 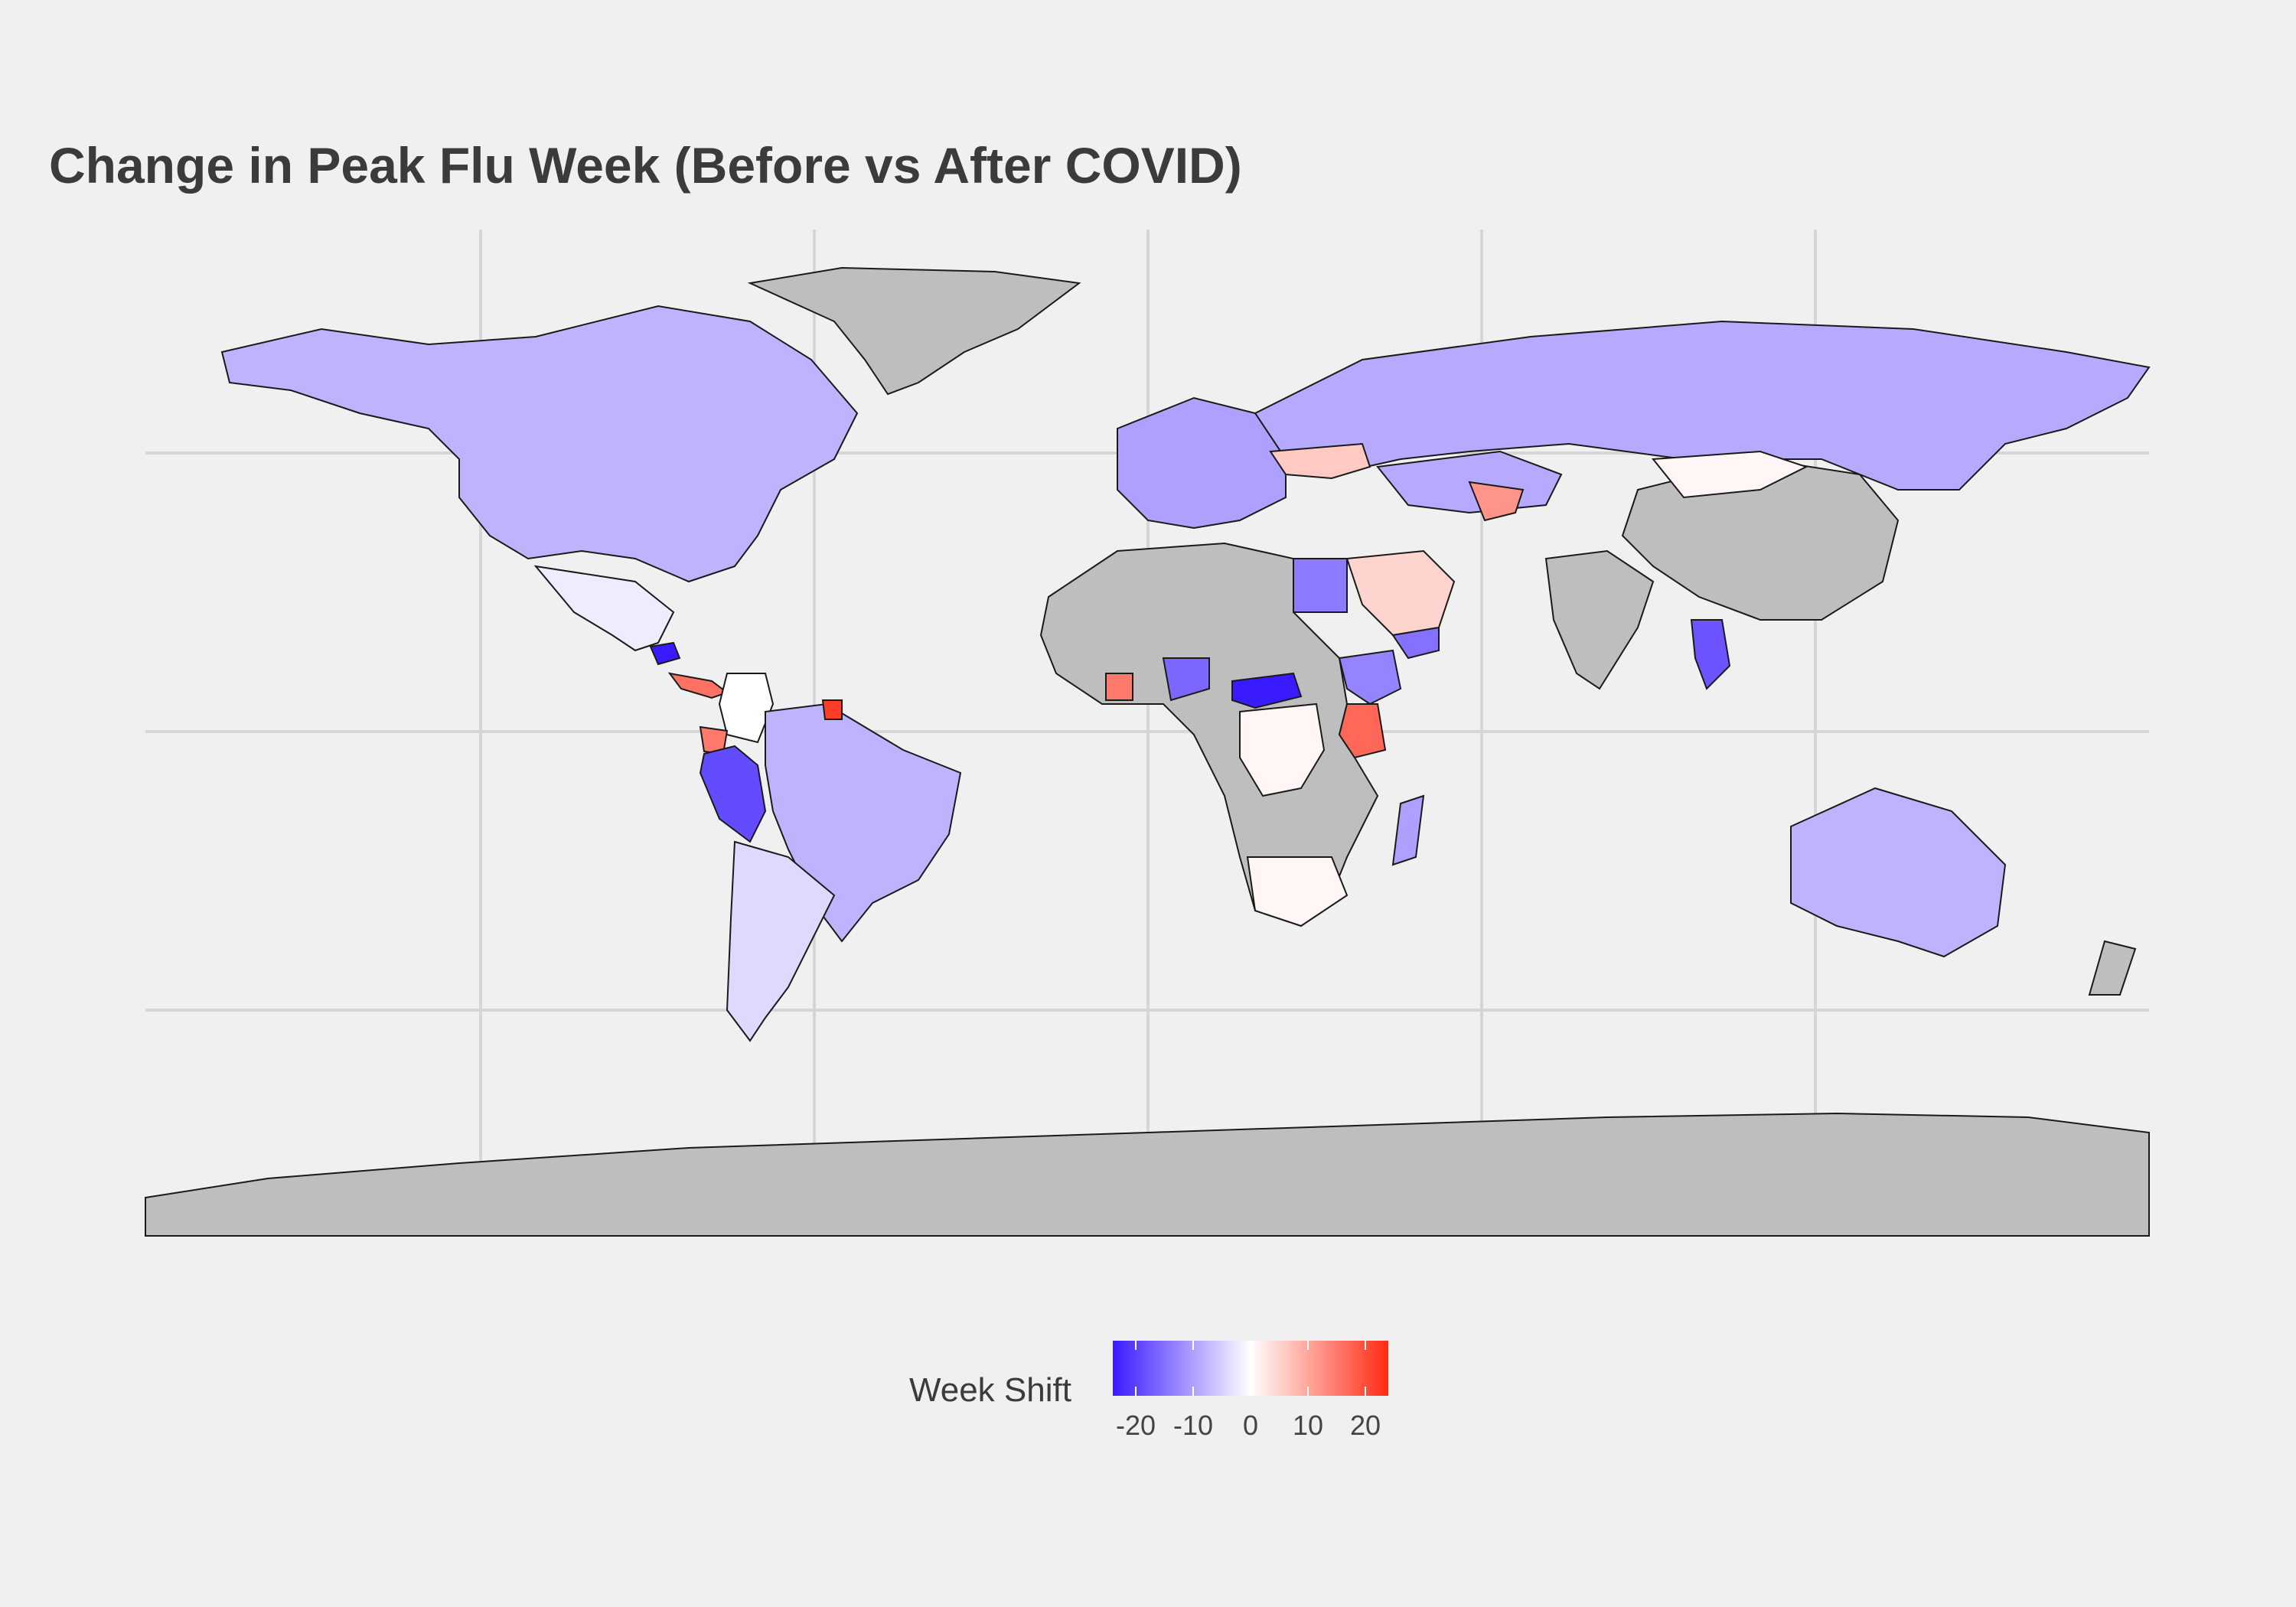 What do you see at coordinates (1320, 585) in the screenshot?
I see `region-egypt` at bounding box center [1320, 585].